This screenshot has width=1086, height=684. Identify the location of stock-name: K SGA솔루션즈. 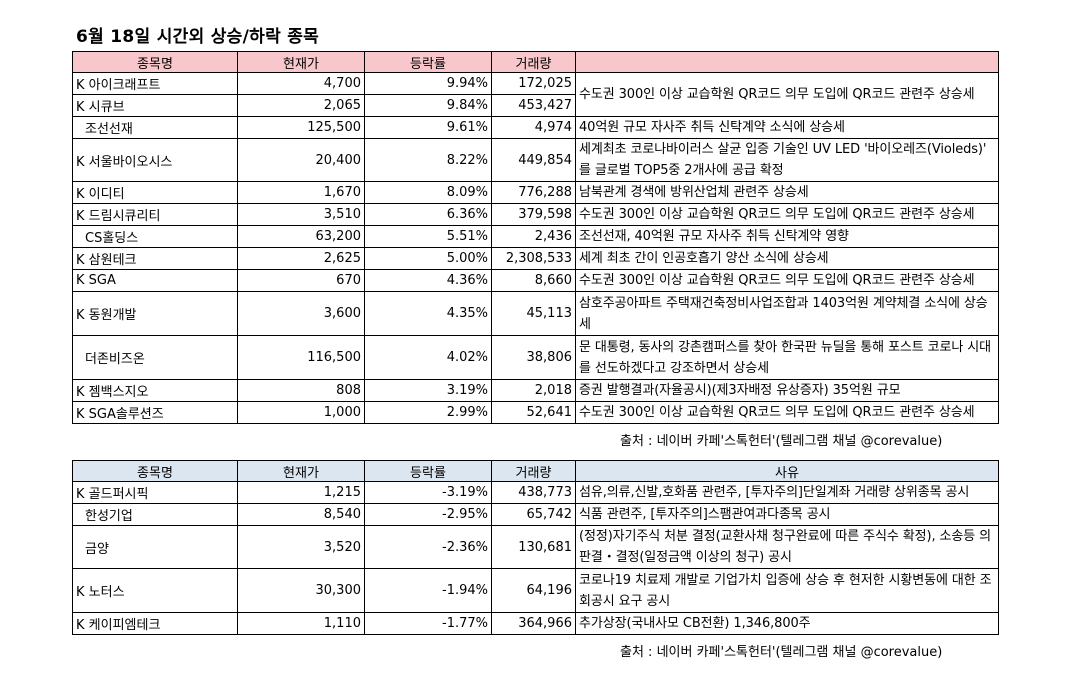
(155, 412).